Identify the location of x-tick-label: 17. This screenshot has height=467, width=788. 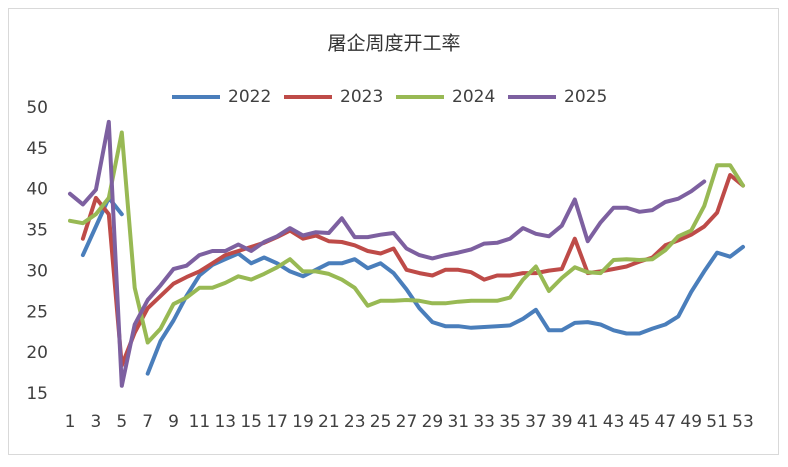
(277, 422).